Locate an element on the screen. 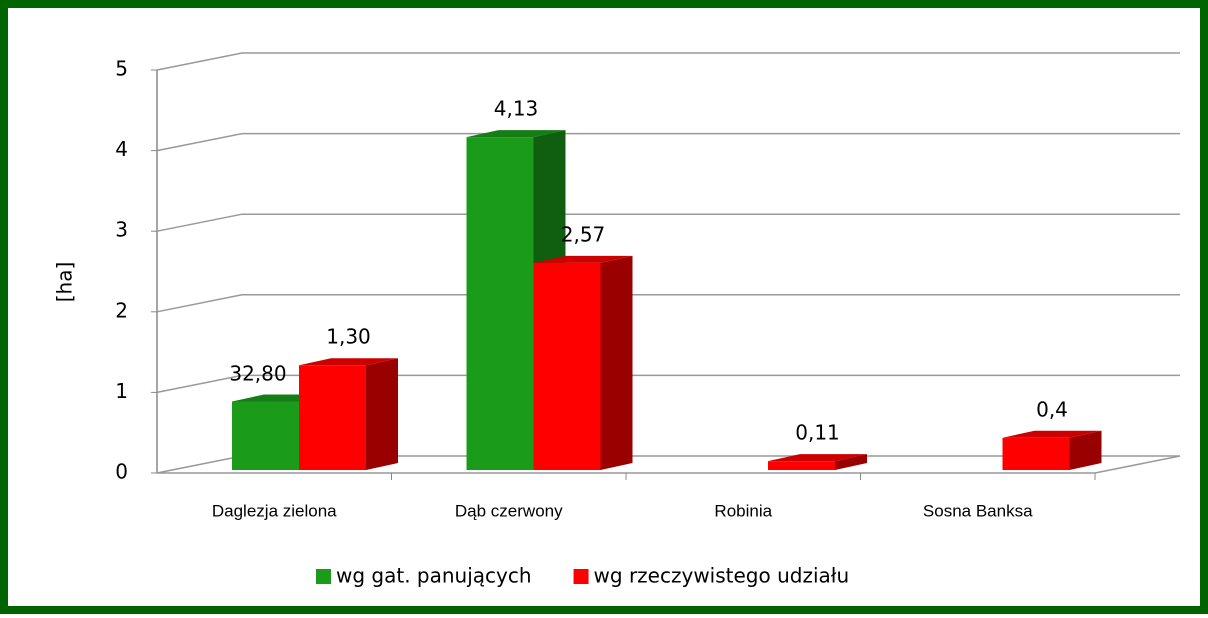 The height and width of the screenshot is (618, 1208). y-tick-label: 1 is located at coordinates (121, 391).